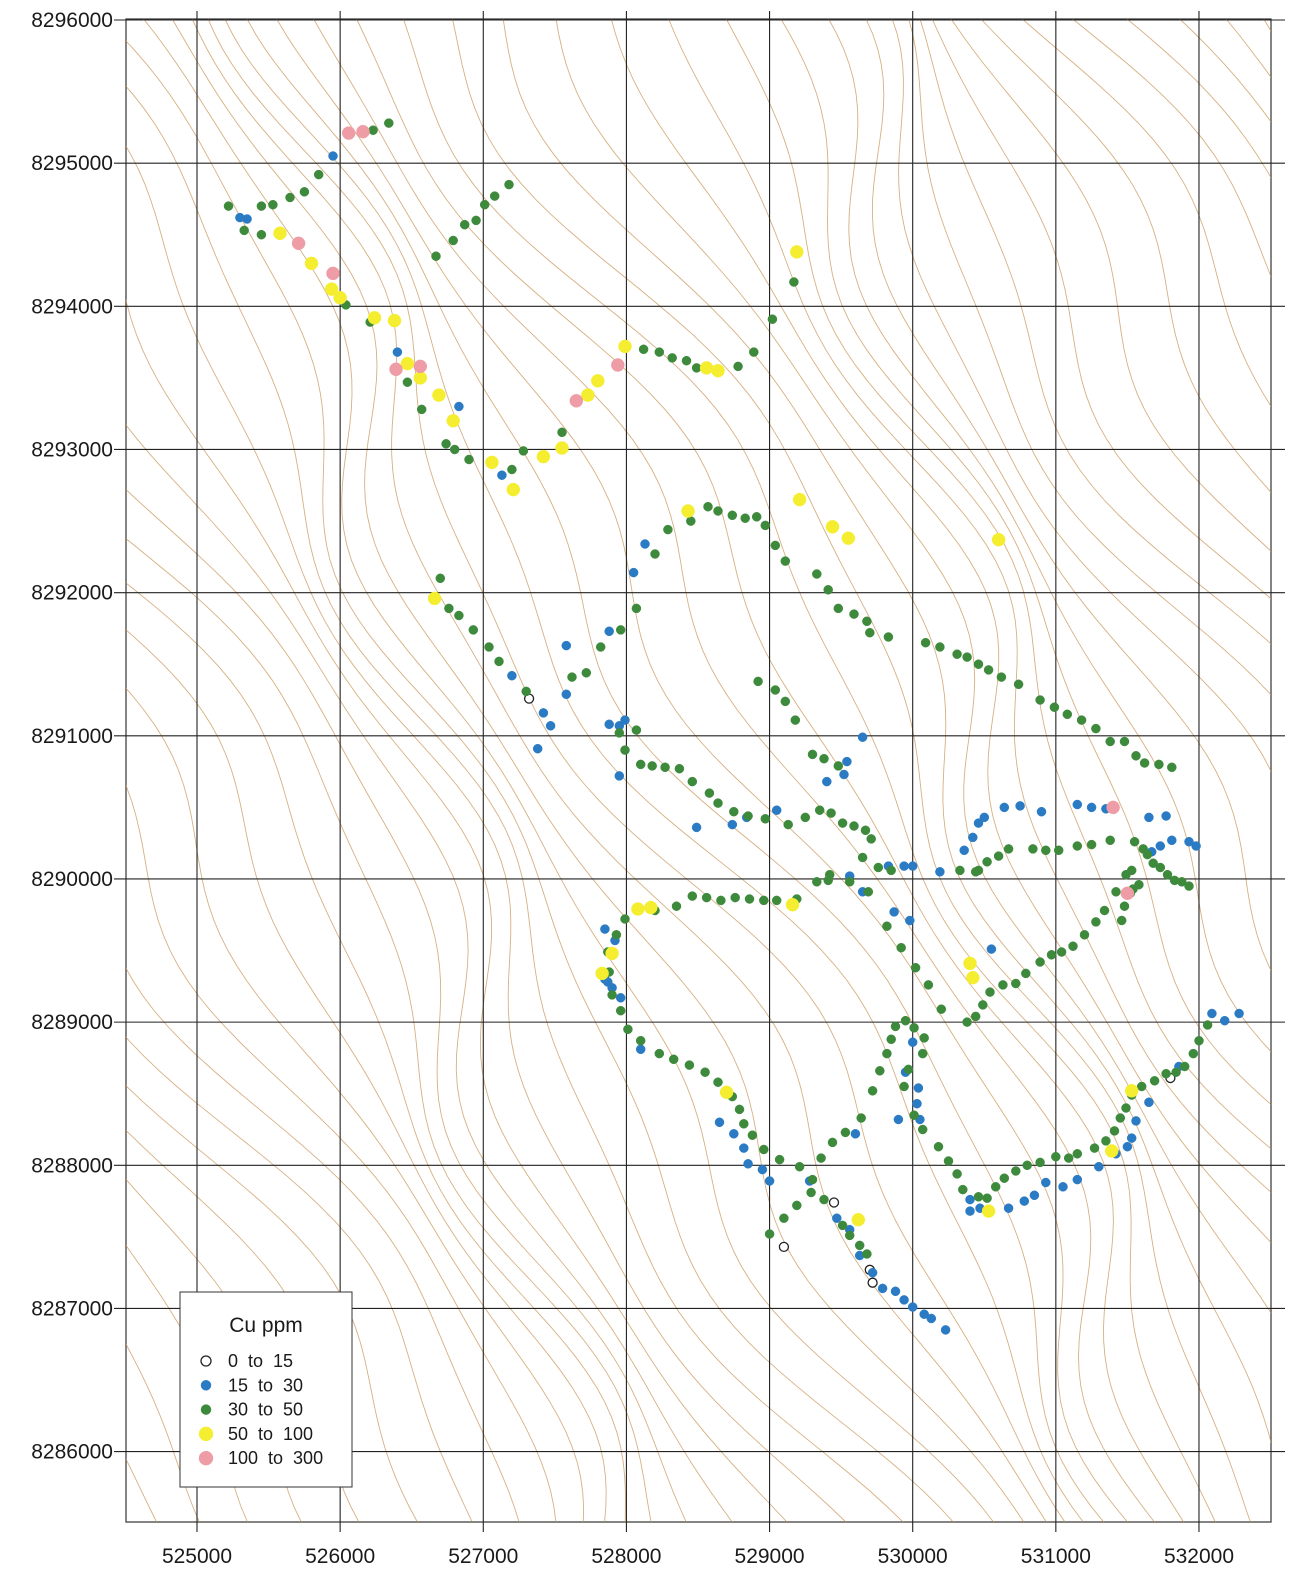 The image size is (1307, 1579). Describe the element at coordinates (270, 1434) in the screenshot. I see `legend-label: 50 to 100` at that location.